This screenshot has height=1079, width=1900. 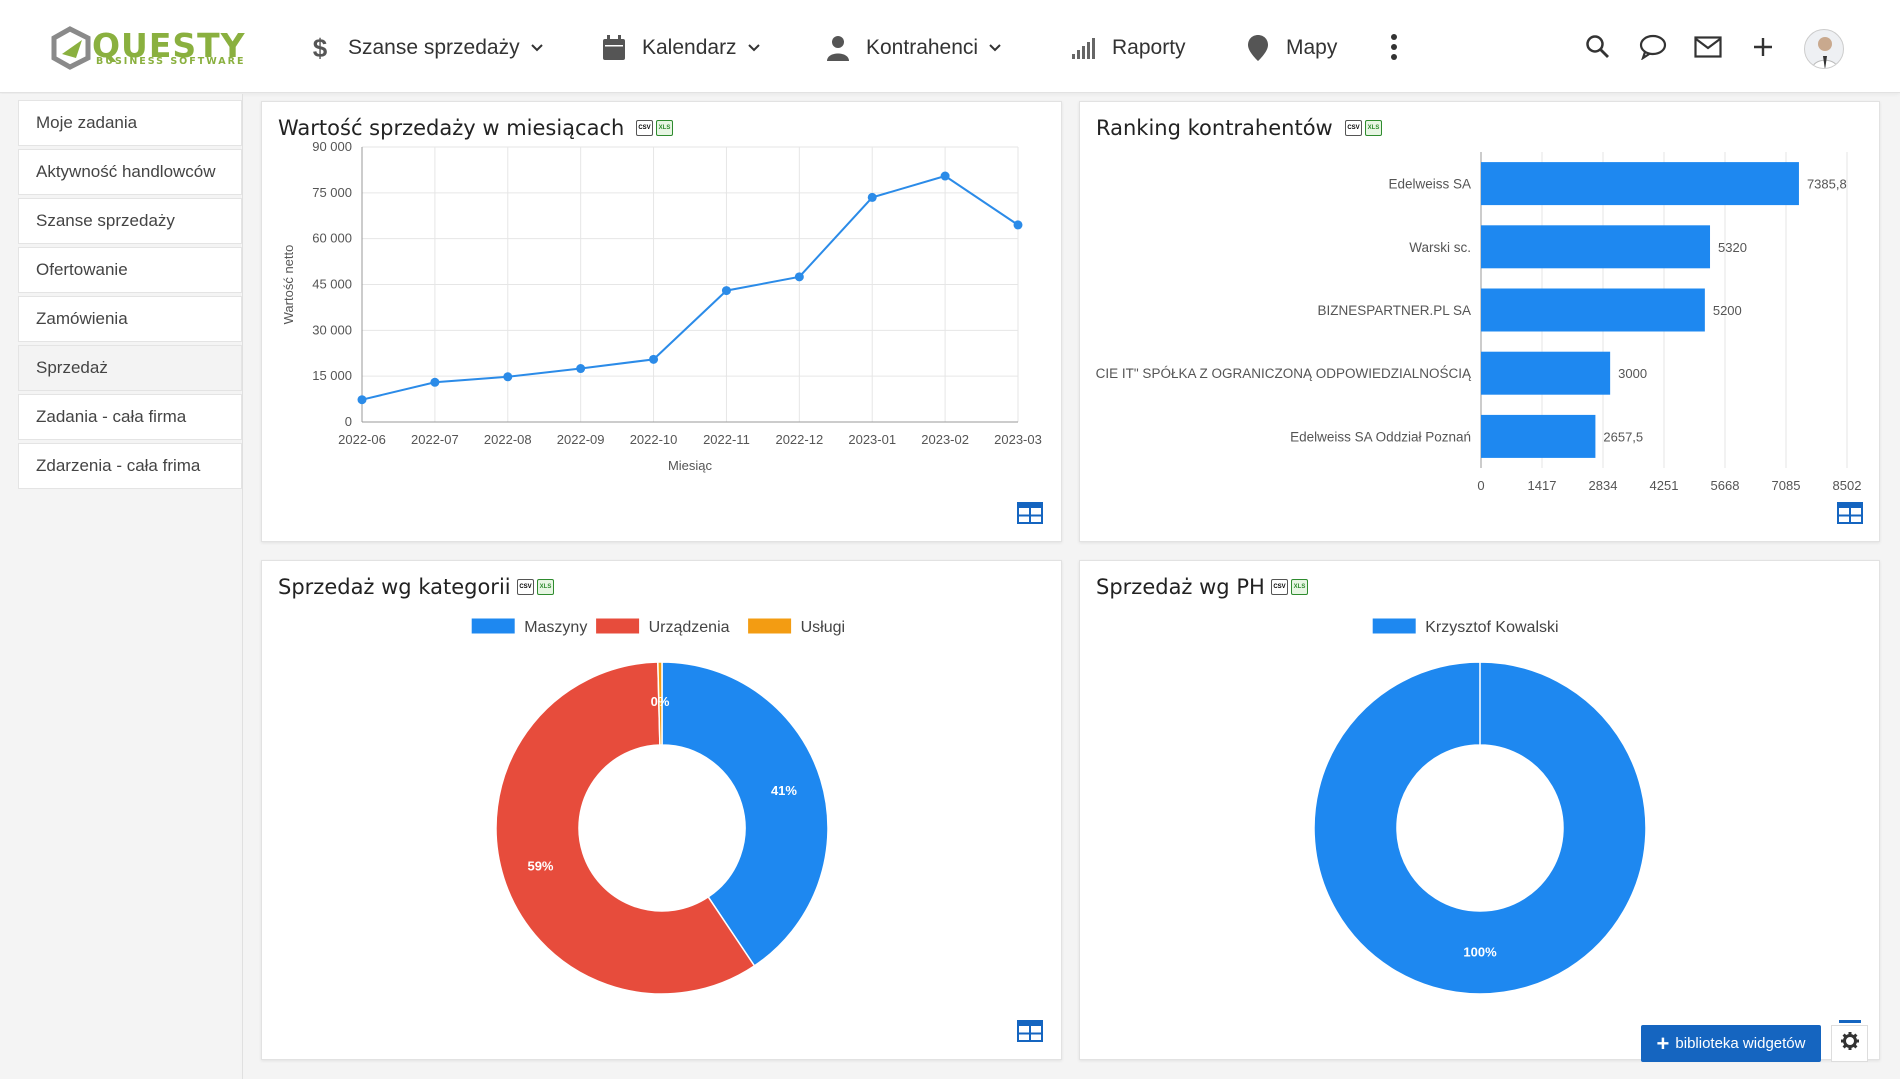 What do you see at coordinates (130, 417) in the screenshot?
I see `sidebar-item-zadania-cala-firma: Zadania - cała firma` at bounding box center [130, 417].